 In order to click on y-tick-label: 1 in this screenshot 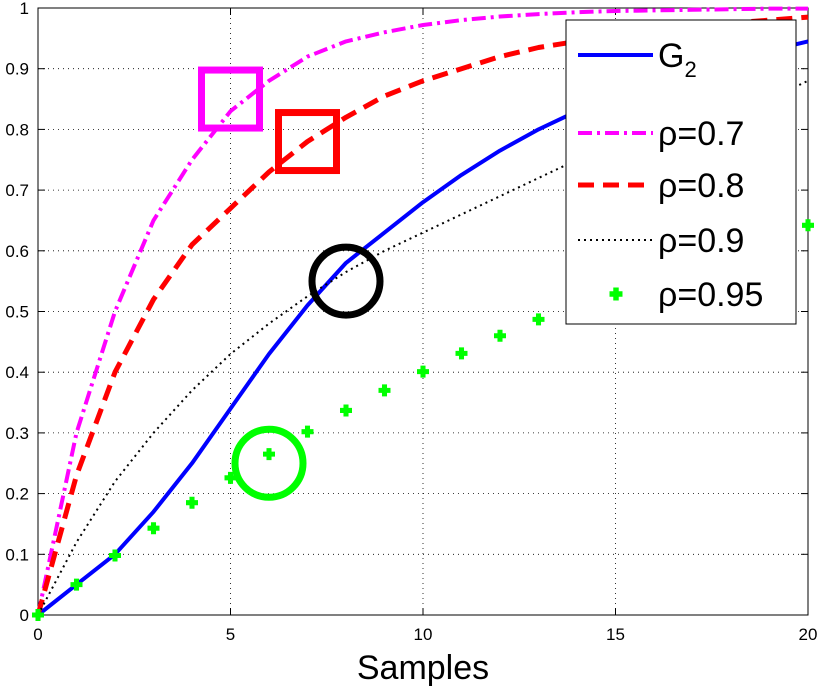, I will do `click(24, 9)`.